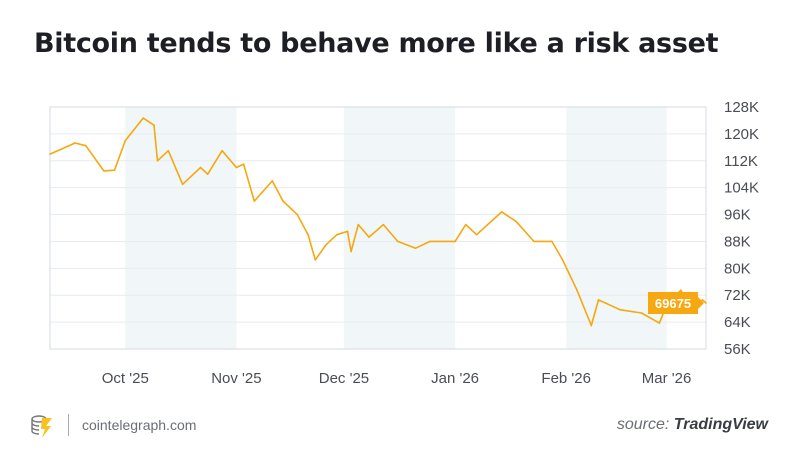  What do you see at coordinates (737, 241) in the screenshot?
I see `y-tick-label: 88K` at bounding box center [737, 241].